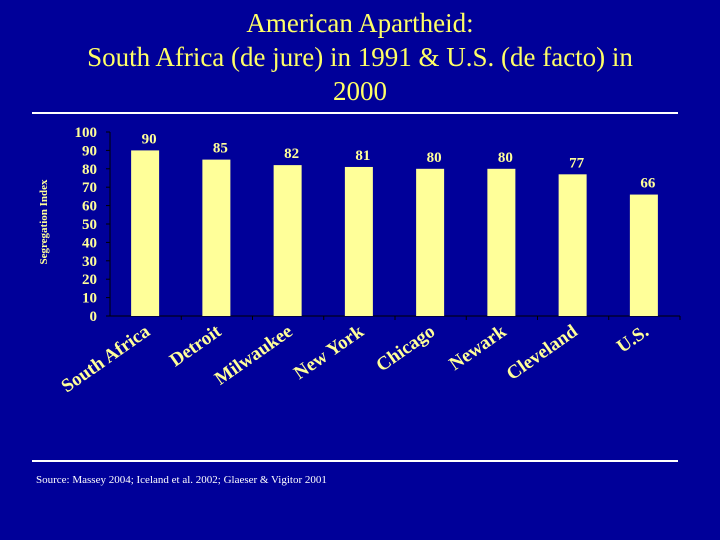 The image size is (720, 540). I want to click on y-axis-label: Segregation Index, so click(44, 222).